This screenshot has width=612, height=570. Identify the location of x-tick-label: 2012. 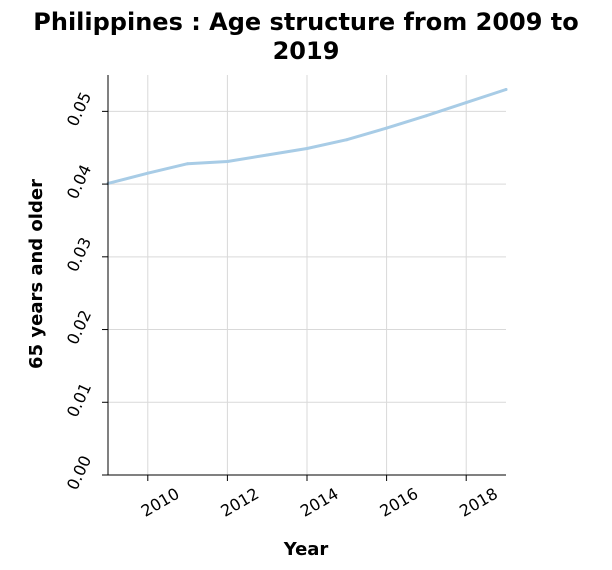
(239, 502).